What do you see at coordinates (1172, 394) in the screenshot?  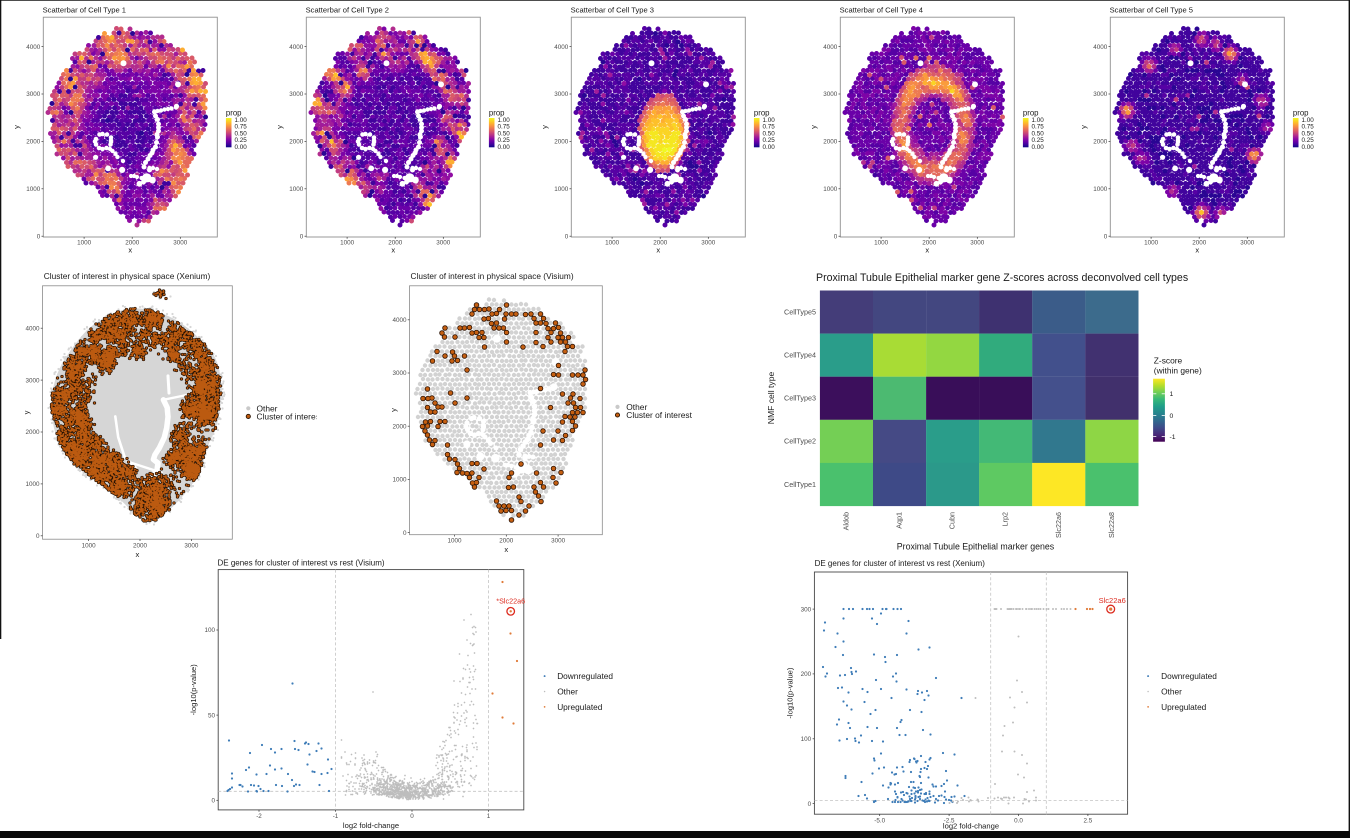 I see `svg-text: 1` at bounding box center [1172, 394].